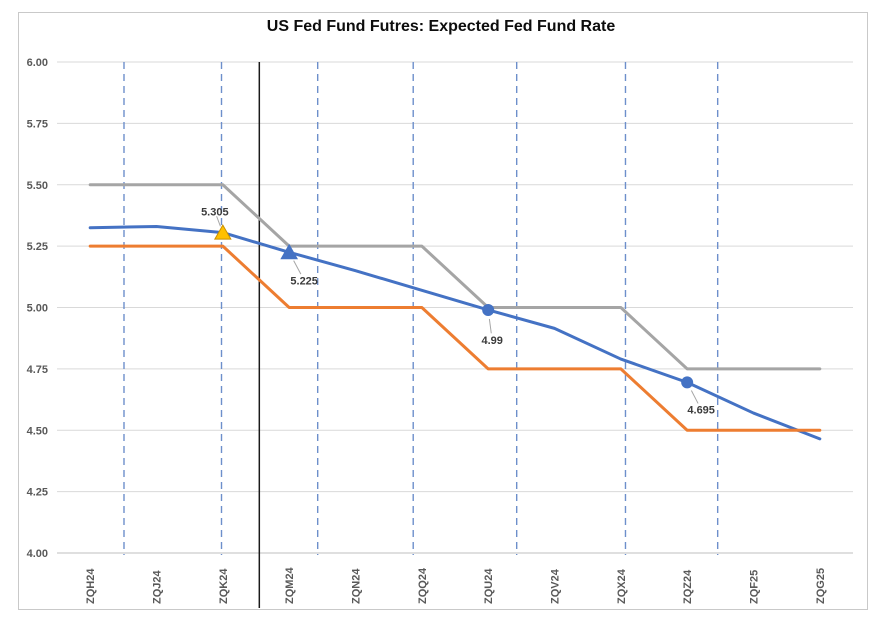 The width and height of the screenshot is (882, 621). Describe the element at coordinates (423, 585) in the screenshot. I see `x-axis-label: ZQQ24` at that location.